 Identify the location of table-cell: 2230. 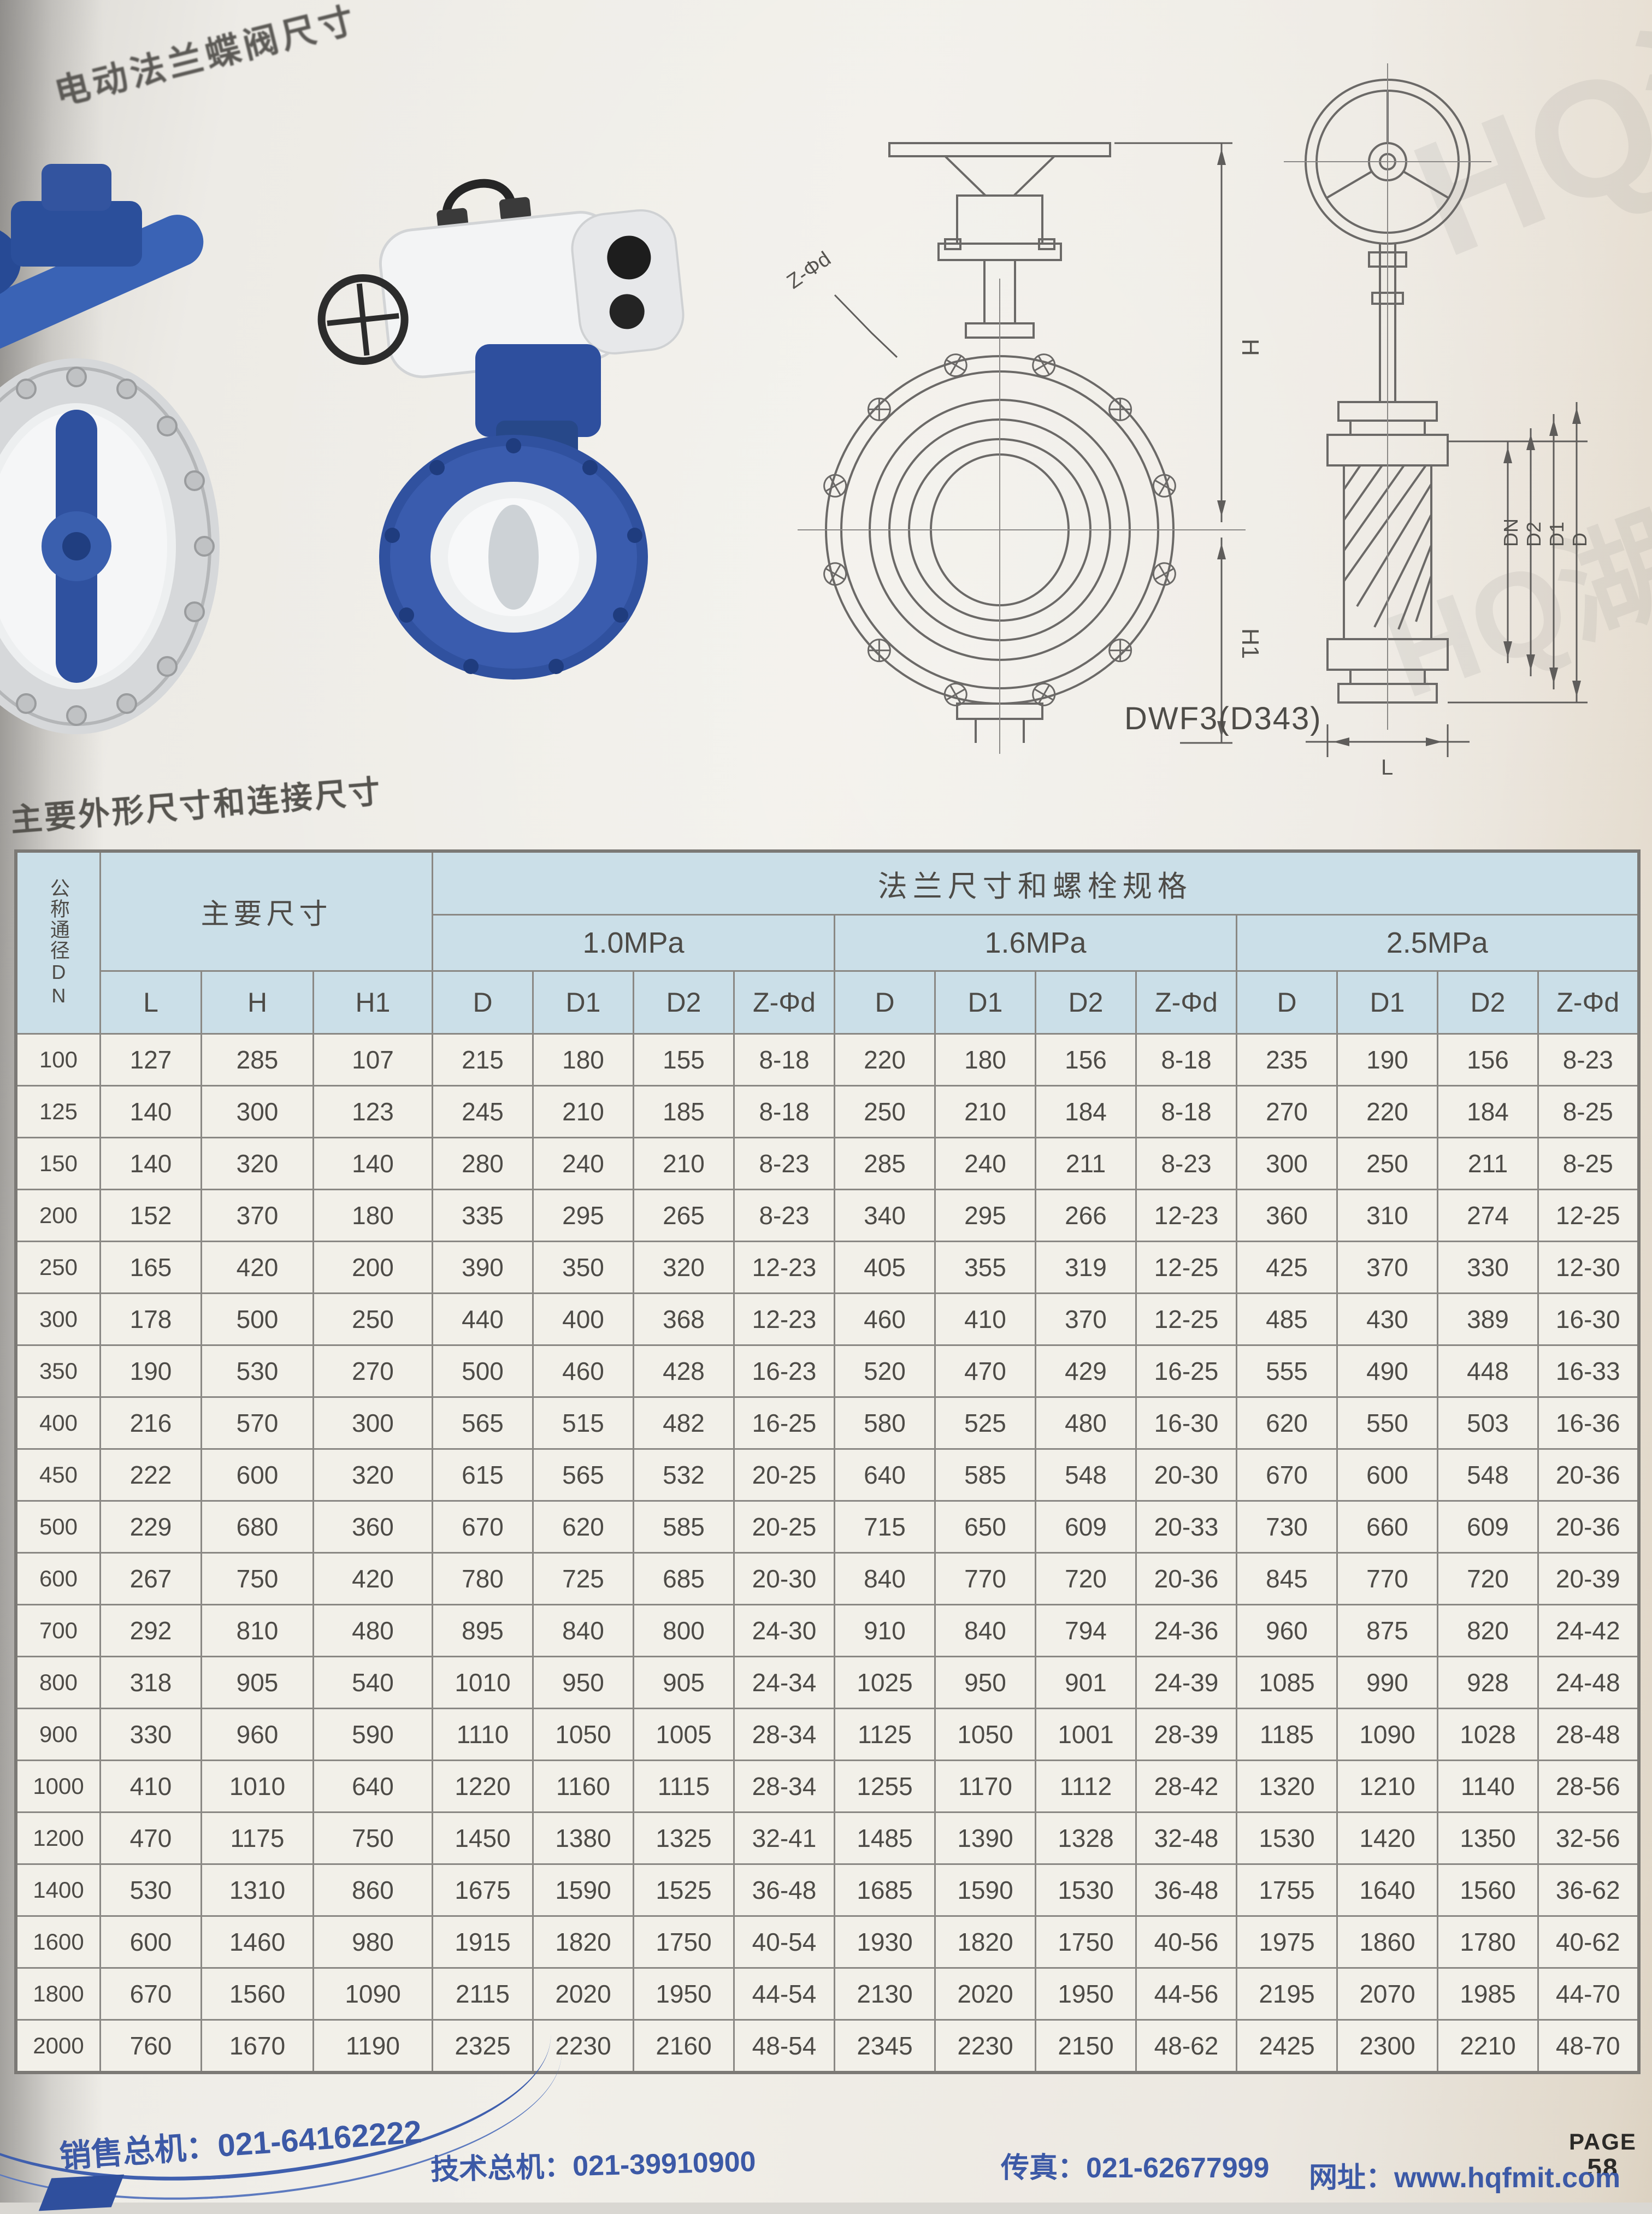
(985, 2046).